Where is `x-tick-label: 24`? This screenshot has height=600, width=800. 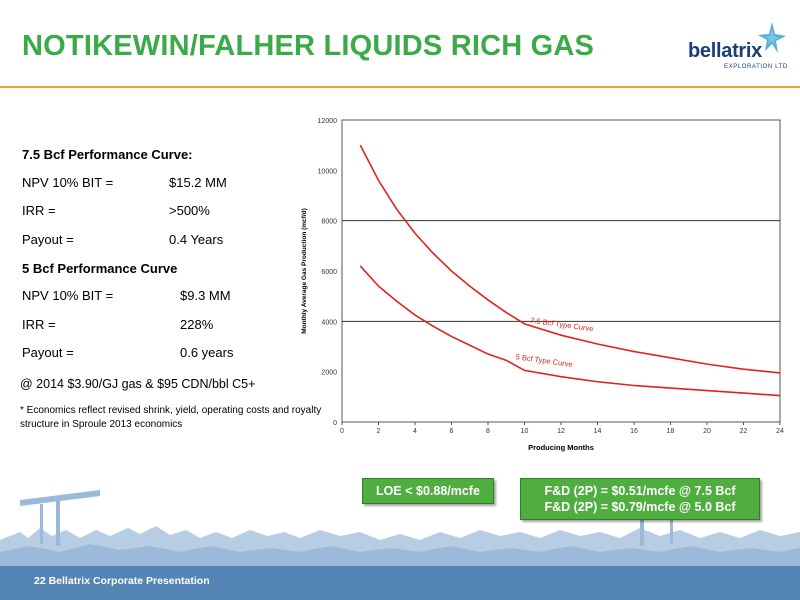 x-tick-label: 24 is located at coordinates (780, 431).